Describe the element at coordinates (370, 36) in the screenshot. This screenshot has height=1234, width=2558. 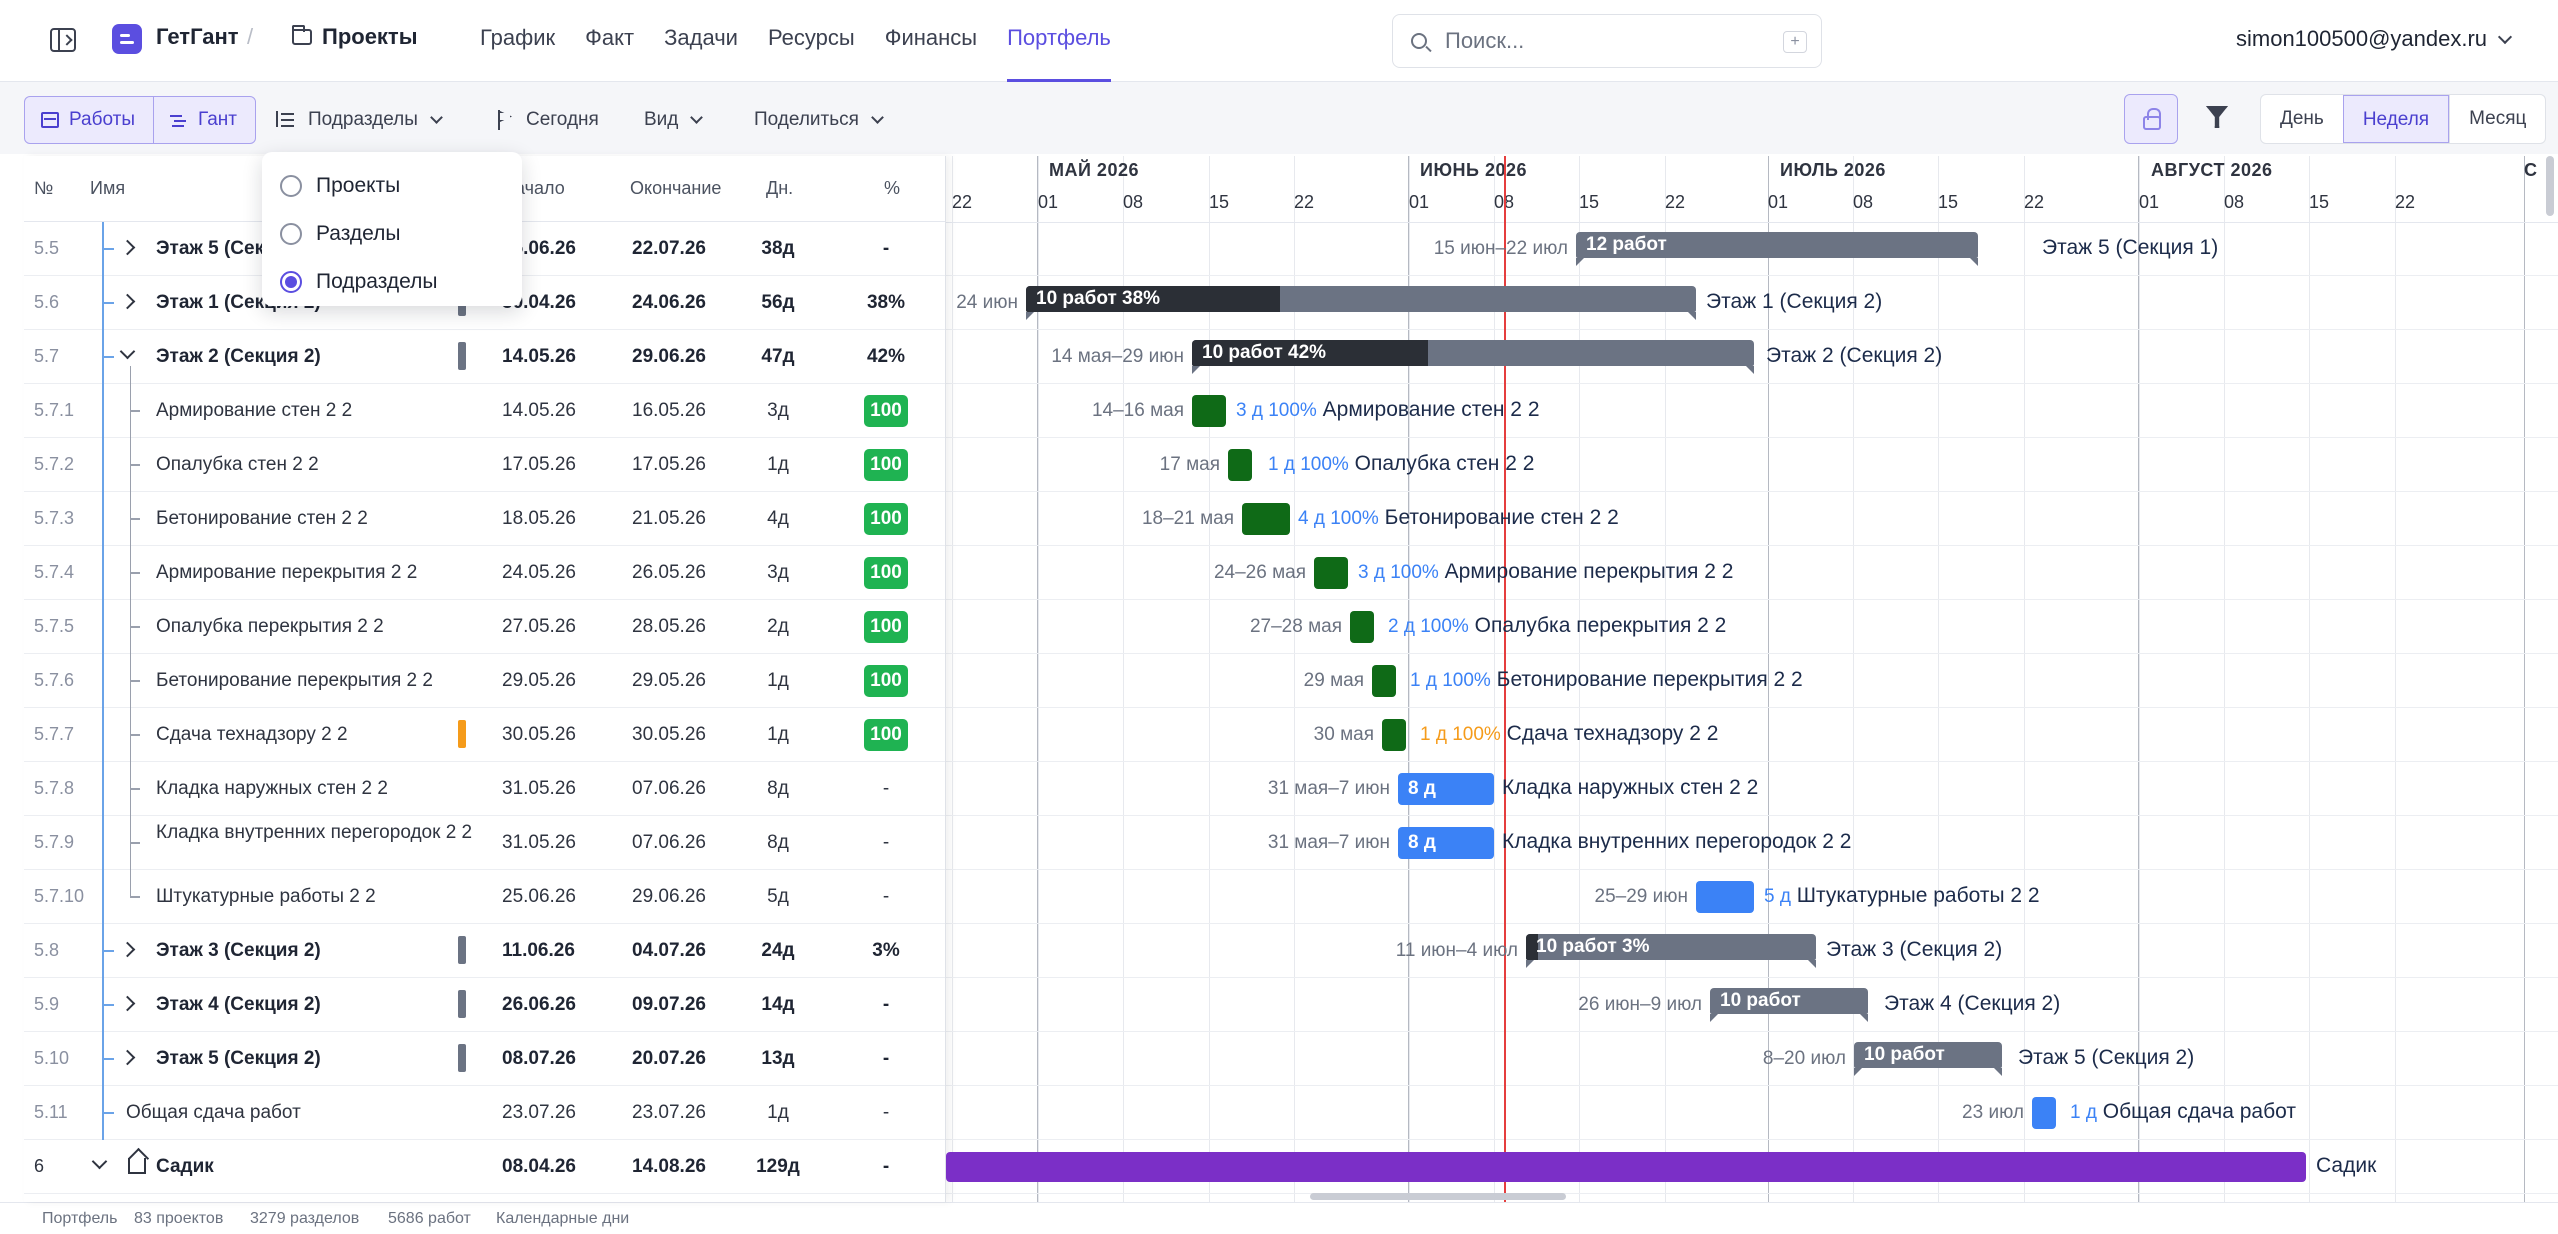
I see `breadcrumb-projects: Проекты` at that location.